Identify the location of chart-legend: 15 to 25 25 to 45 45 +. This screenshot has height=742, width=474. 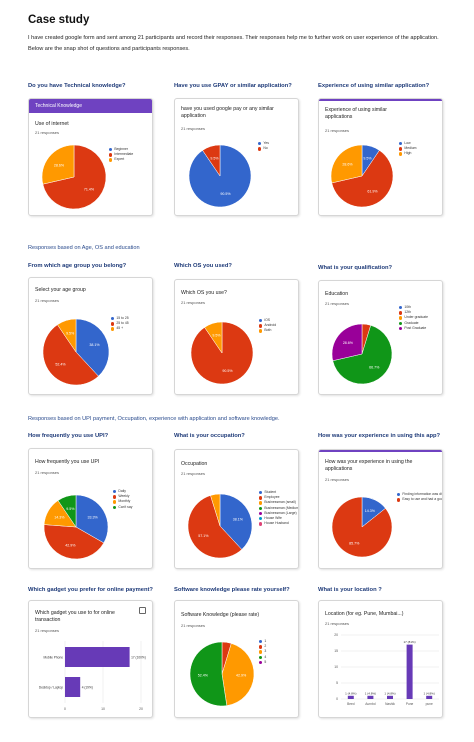
(120, 324).